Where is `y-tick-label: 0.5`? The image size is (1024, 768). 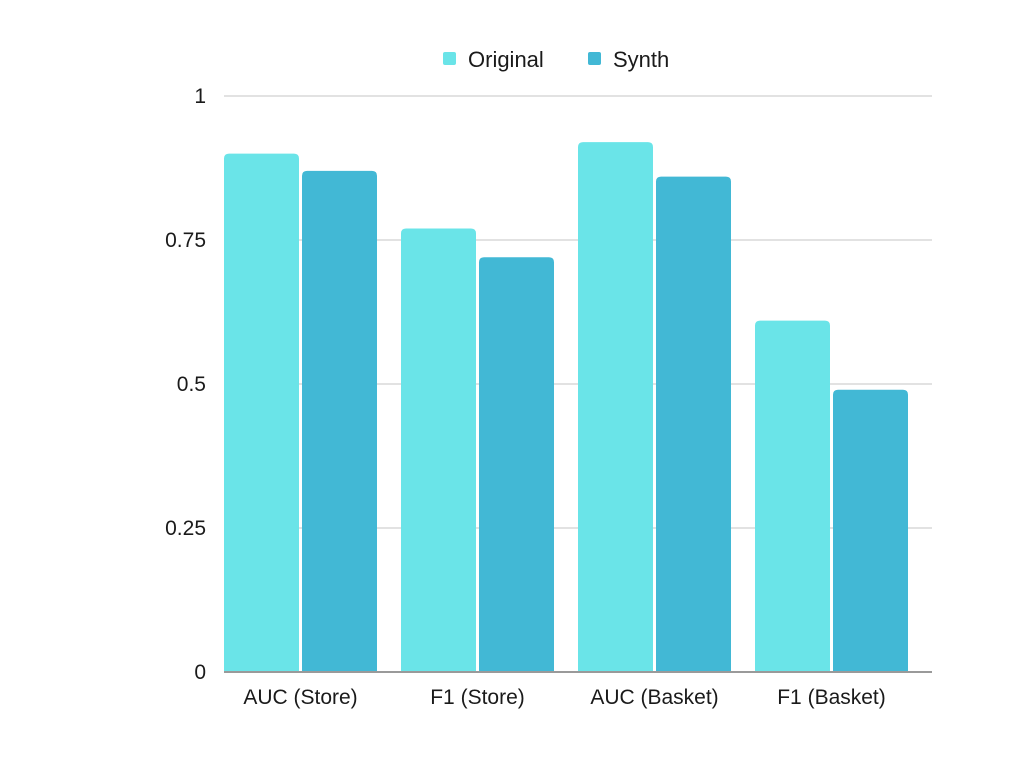 y-tick-label: 0.5 is located at coordinates (191, 384).